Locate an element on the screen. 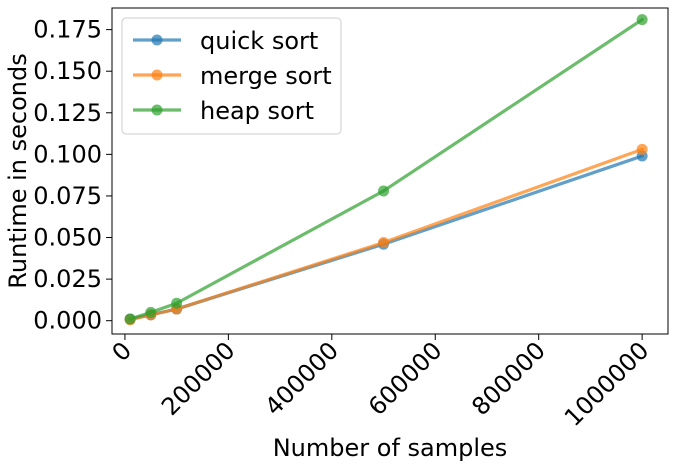 This screenshot has height=472, width=697. legend-item: quick sort is located at coordinates (225, 41).